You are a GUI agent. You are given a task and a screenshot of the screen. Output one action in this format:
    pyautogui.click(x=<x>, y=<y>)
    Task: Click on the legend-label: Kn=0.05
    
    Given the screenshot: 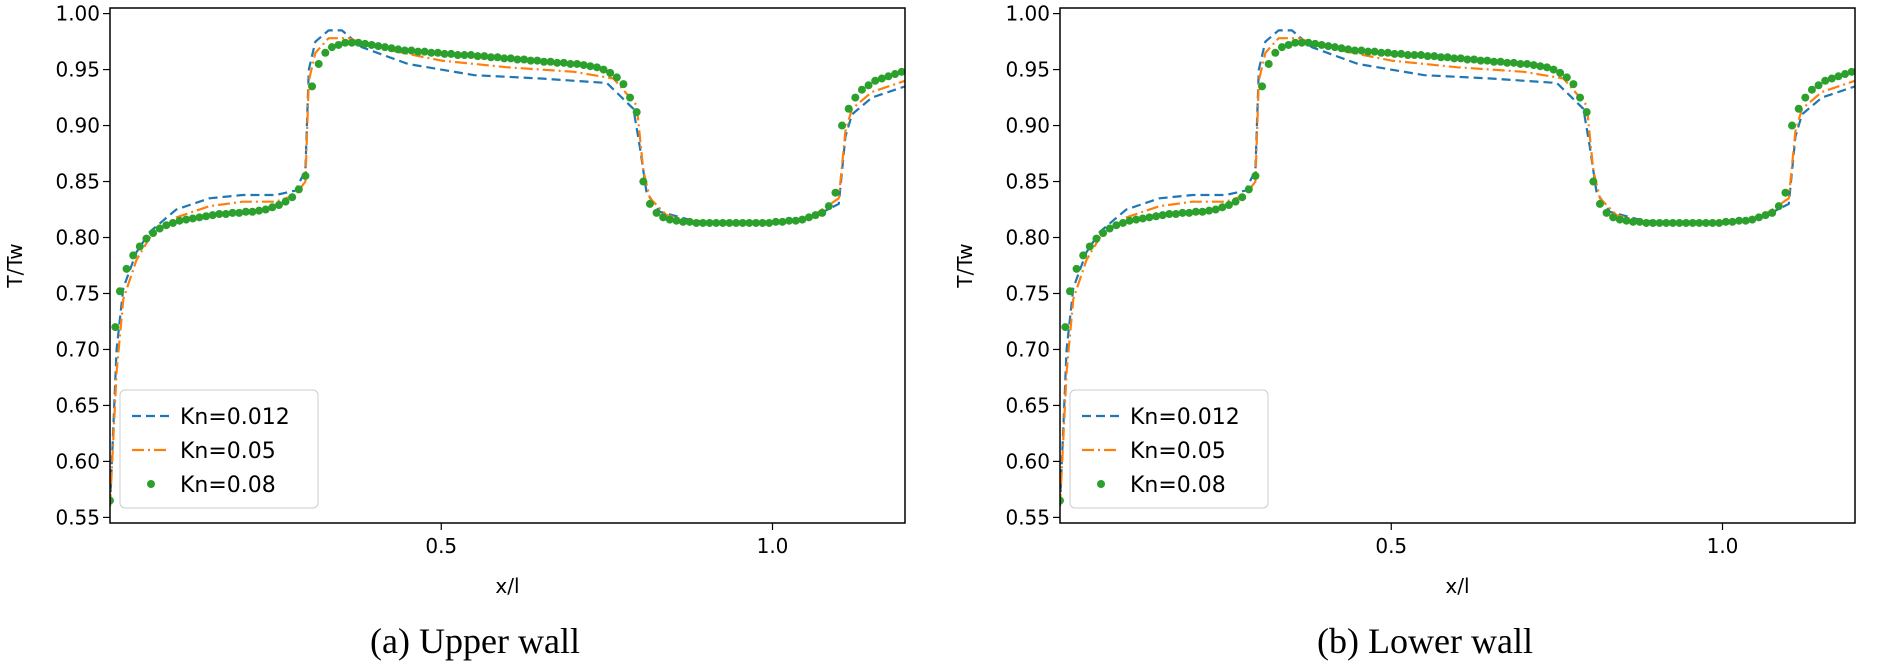 What is the action you would take?
    pyautogui.click(x=228, y=451)
    